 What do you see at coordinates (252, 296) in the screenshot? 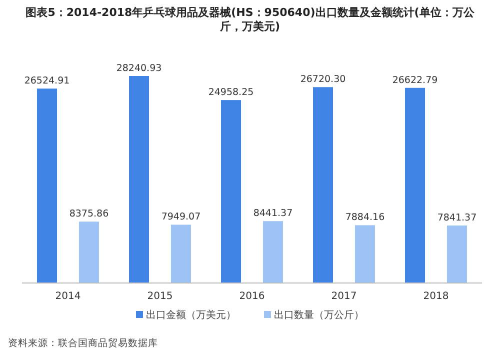
I see `x-tick-label: 2016` at bounding box center [252, 296].